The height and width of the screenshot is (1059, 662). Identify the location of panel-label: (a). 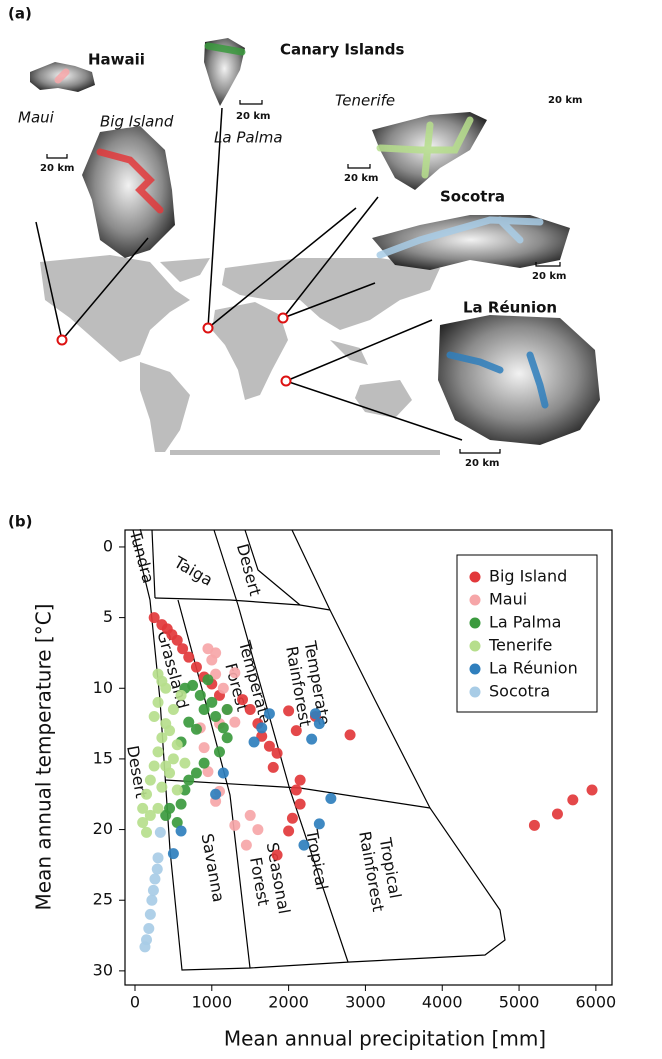
(20, 14).